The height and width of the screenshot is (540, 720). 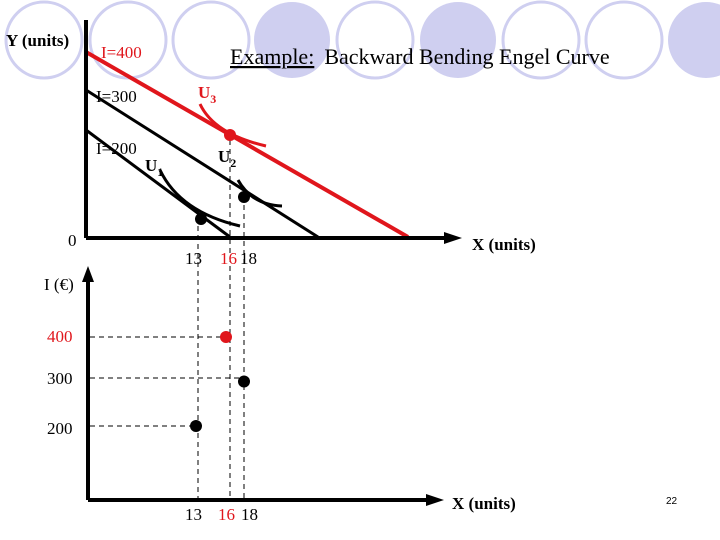 I want to click on engel-point-x13, so click(x=196, y=426).